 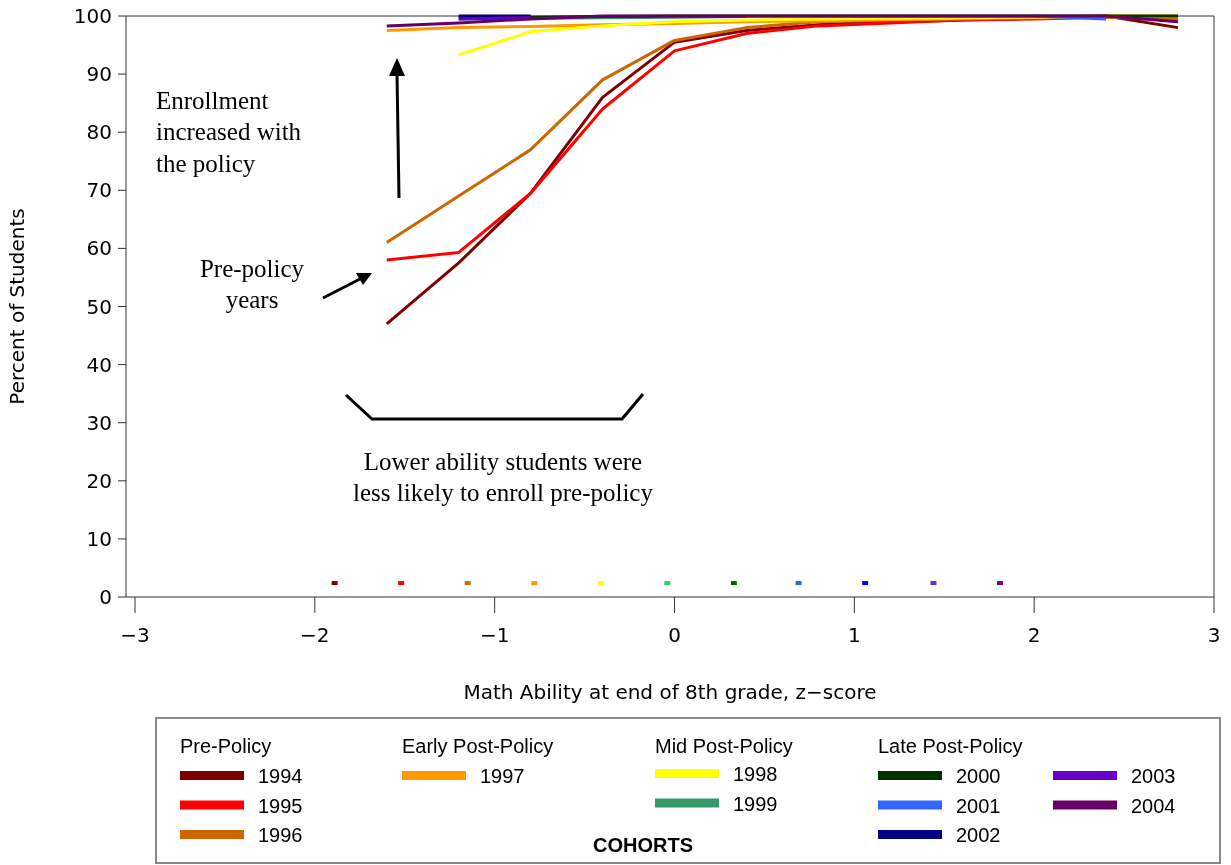 I want to click on legend-label: 1995, so click(x=280, y=805).